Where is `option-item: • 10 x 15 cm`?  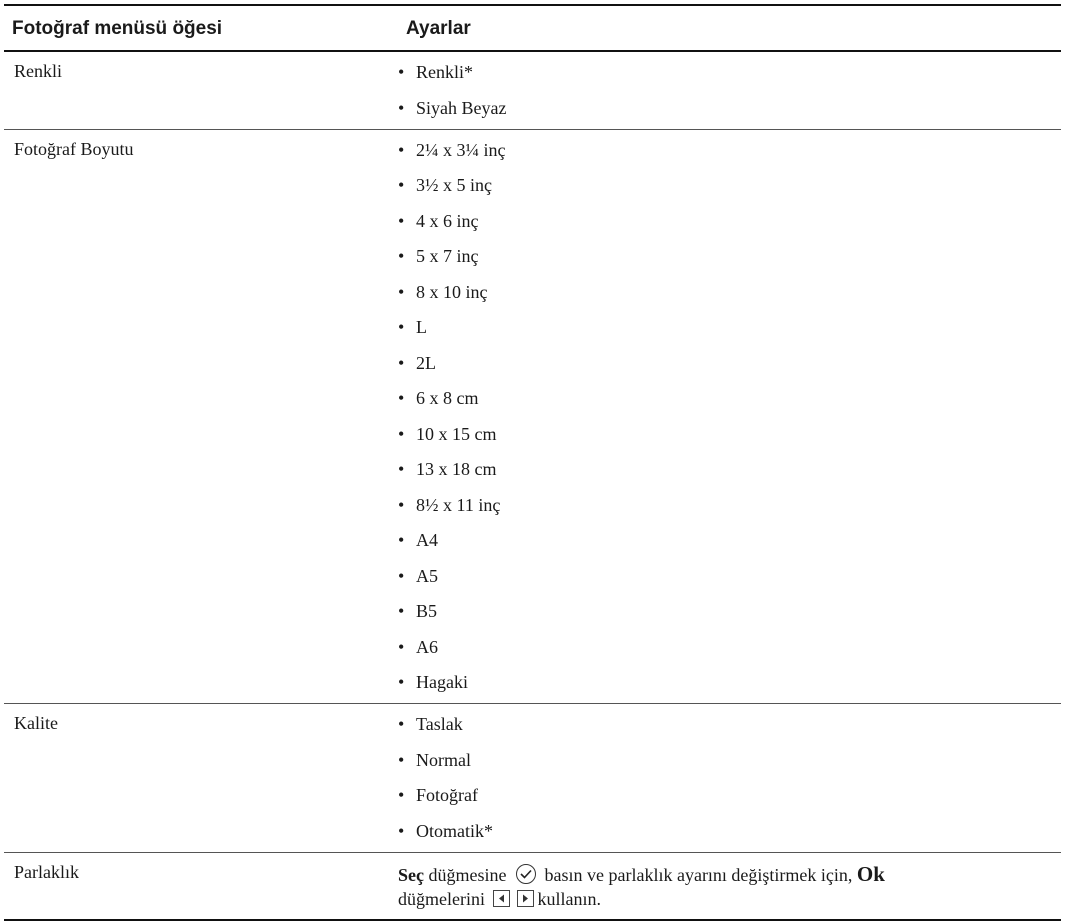
option-item: • 10 x 15 cm is located at coordinates (729, 441).